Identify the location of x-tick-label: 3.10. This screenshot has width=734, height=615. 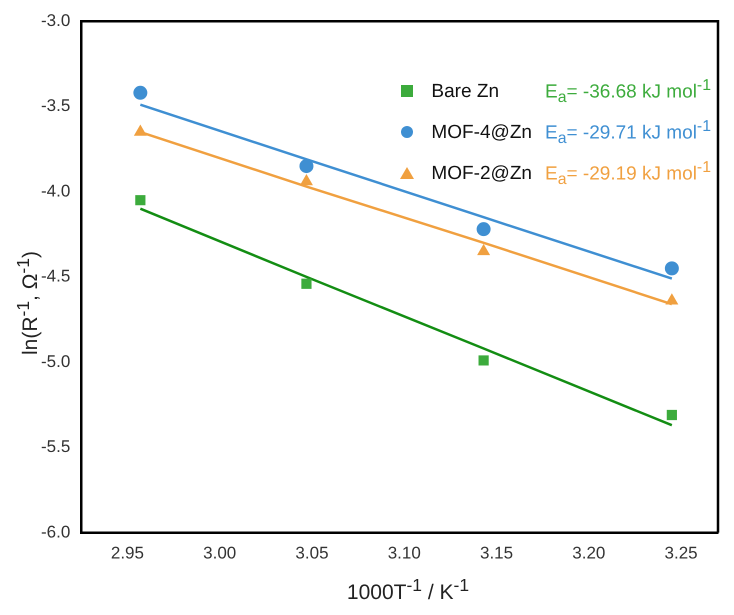
(404, 552).